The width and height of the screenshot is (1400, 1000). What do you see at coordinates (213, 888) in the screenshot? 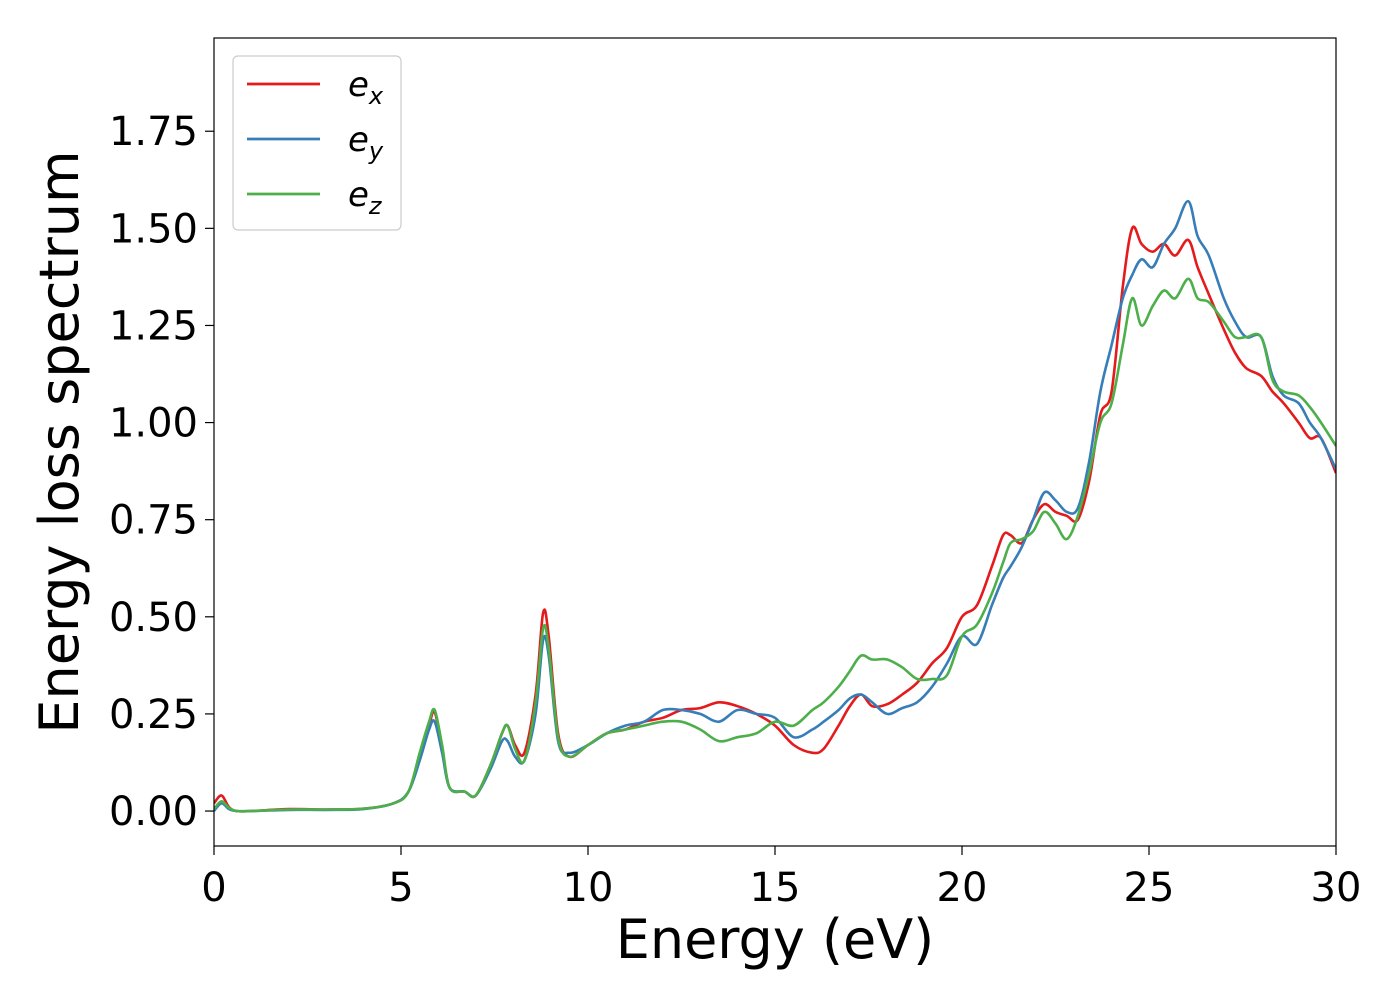
I see `x-tick-label: 0` at bounding box center [213, 888].